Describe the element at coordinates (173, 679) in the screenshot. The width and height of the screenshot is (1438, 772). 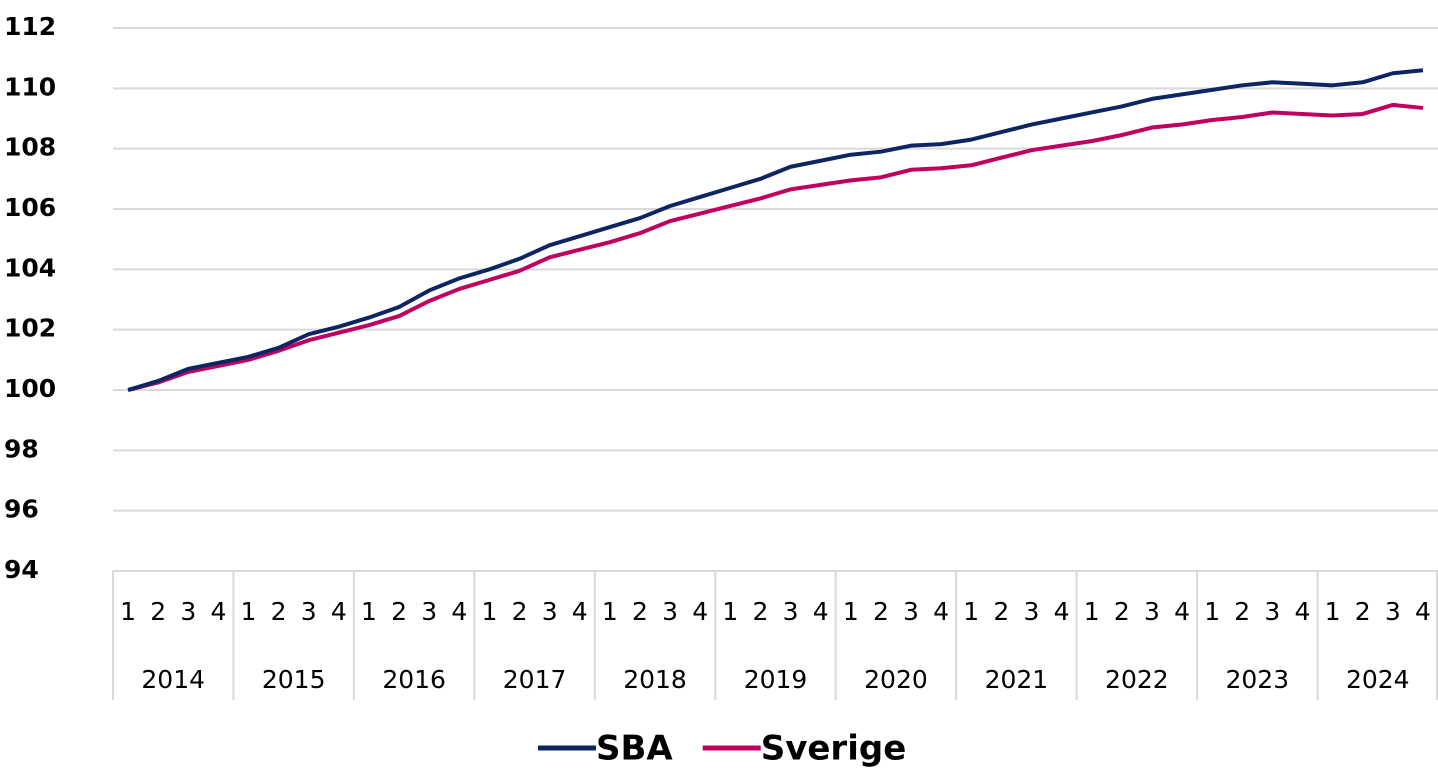
I see `group-label: 2014` at that location.